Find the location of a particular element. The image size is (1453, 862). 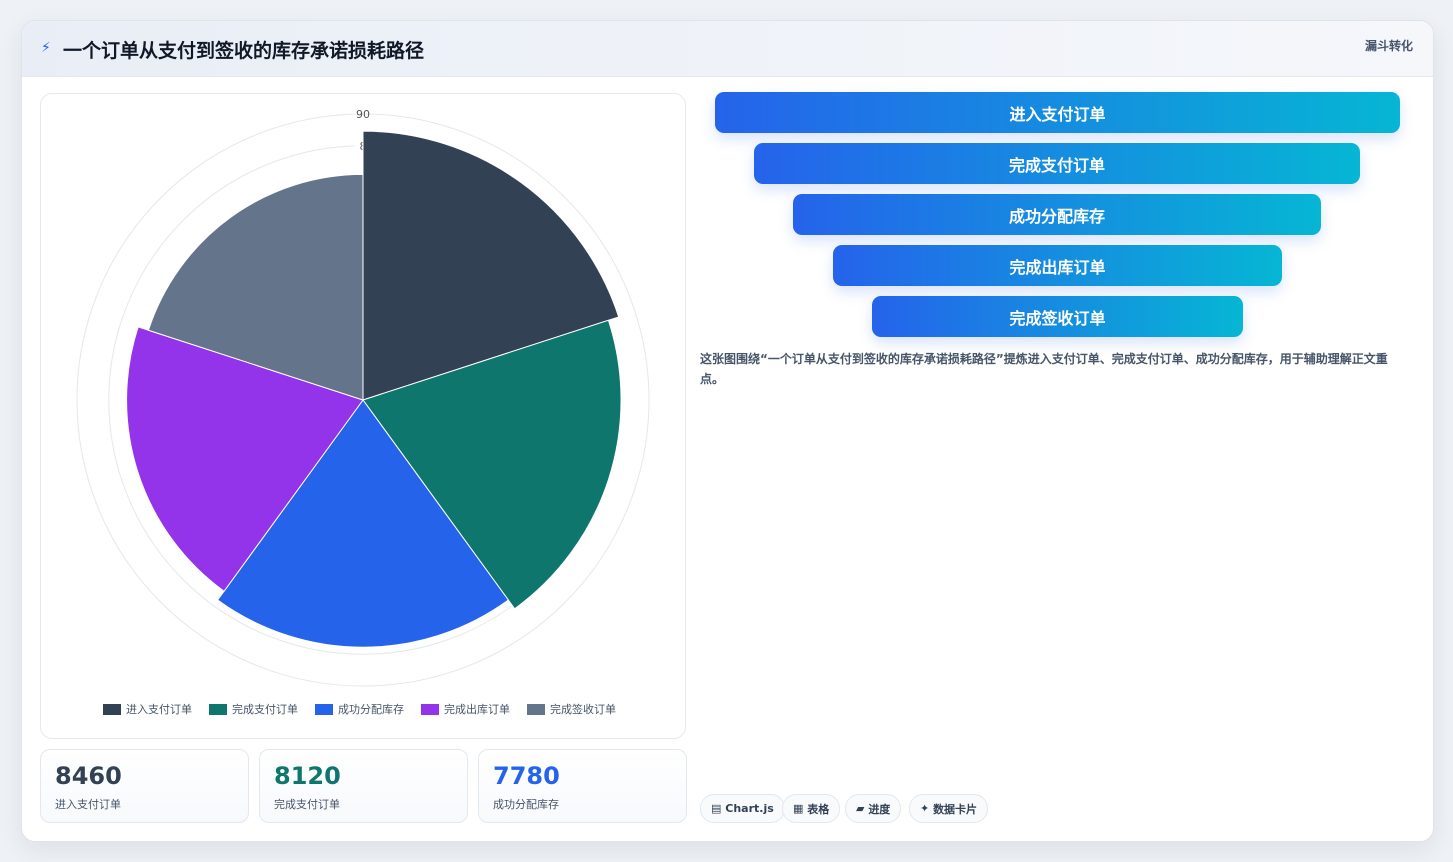

kpi-card-1: 8460 进入支付订单 is located at coordinates (144, 786).